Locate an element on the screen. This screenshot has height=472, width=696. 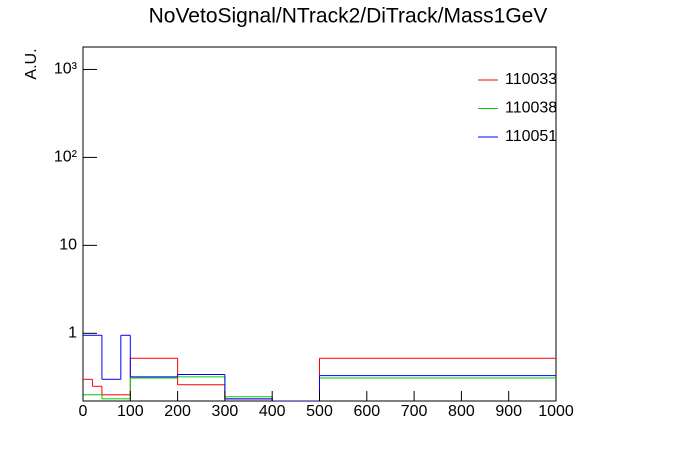
x-tick-label: 400 is located at coordinates (272, 411).